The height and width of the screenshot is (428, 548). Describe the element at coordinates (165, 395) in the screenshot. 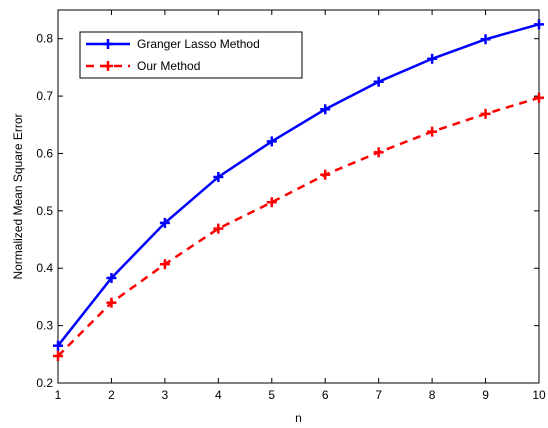

I see `x-tick-label: 3` at that location.